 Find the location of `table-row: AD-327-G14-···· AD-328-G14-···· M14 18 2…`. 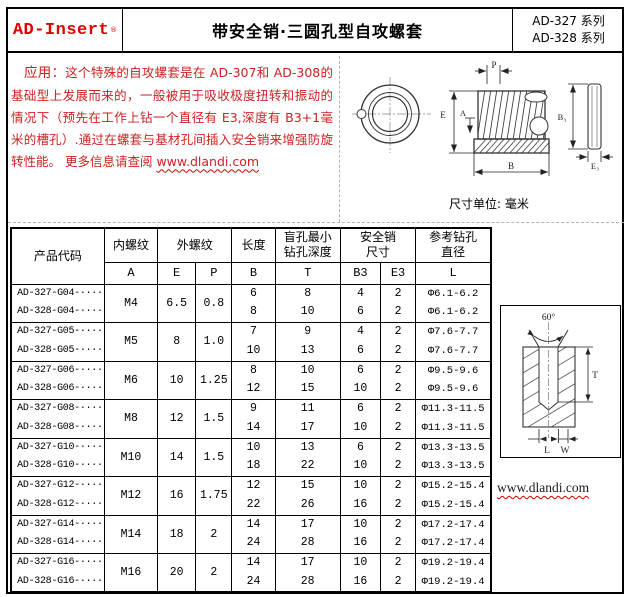

table-row: AD-327-G14-···· AD-328-G14-···· M14 18 2… is located at coordinates (251, 534).